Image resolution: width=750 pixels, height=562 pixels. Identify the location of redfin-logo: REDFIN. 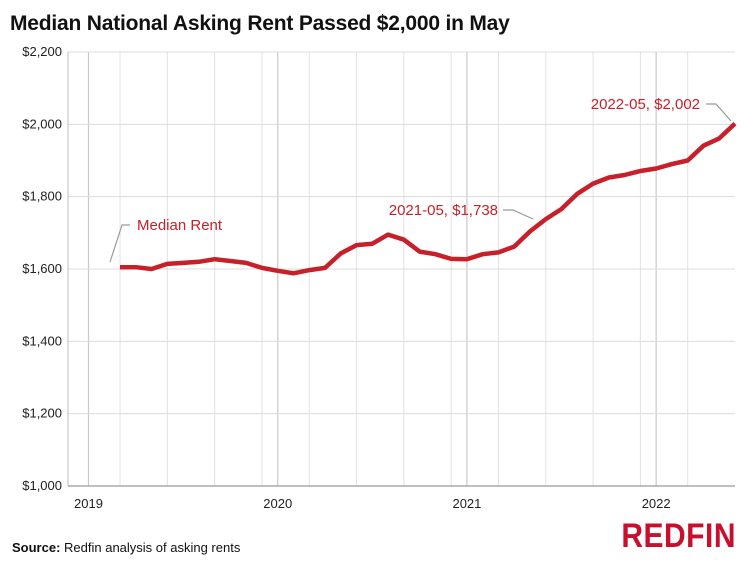
(678, 535).